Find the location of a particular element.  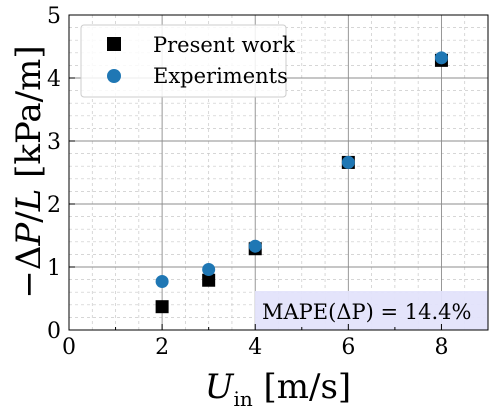

y-axis-title: −ΔP/L [kPa/m] is located at coordinates (29, 171).